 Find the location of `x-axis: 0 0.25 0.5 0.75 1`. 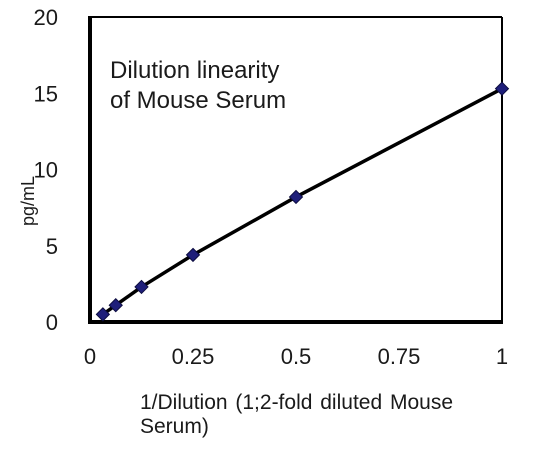

x-axis: 0 0.25 0.5 0.75 1 is located at coordinates (296, 356).